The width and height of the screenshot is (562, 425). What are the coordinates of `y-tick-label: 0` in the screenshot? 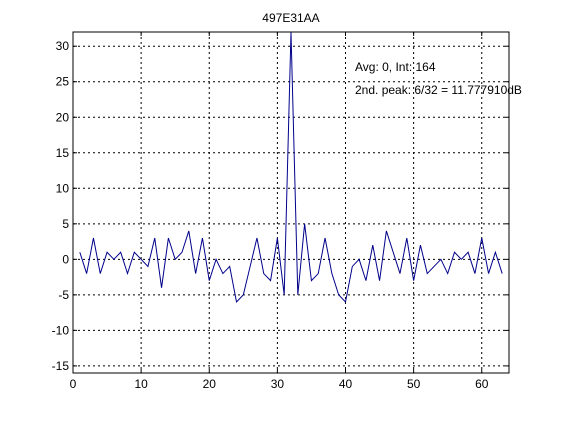 It's located at (65, 259).